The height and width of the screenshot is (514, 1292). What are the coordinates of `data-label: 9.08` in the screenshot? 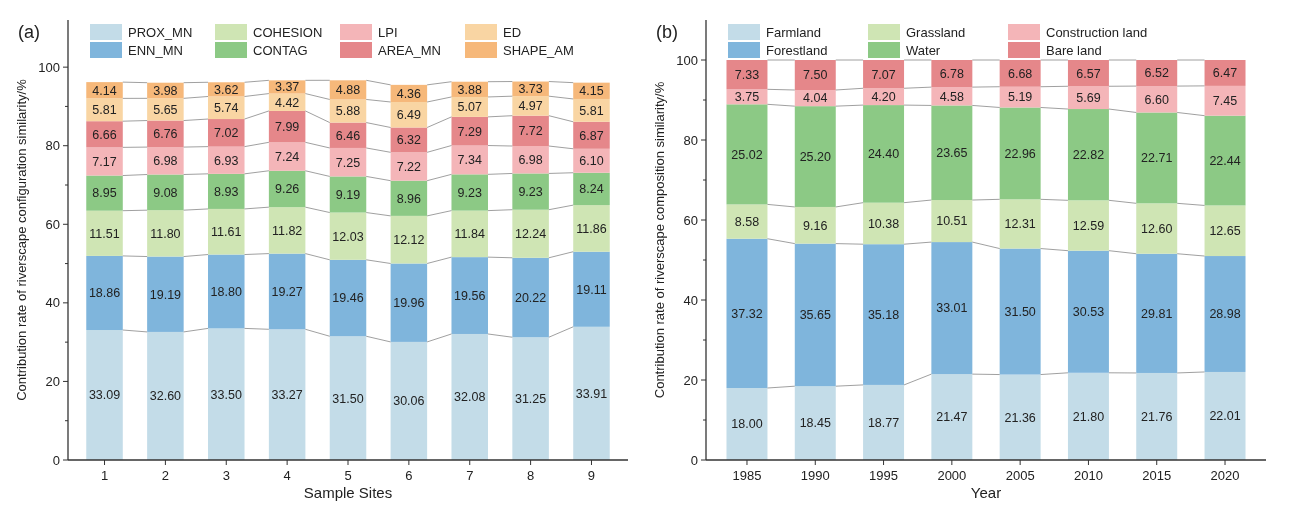 It's located at (165, 192).